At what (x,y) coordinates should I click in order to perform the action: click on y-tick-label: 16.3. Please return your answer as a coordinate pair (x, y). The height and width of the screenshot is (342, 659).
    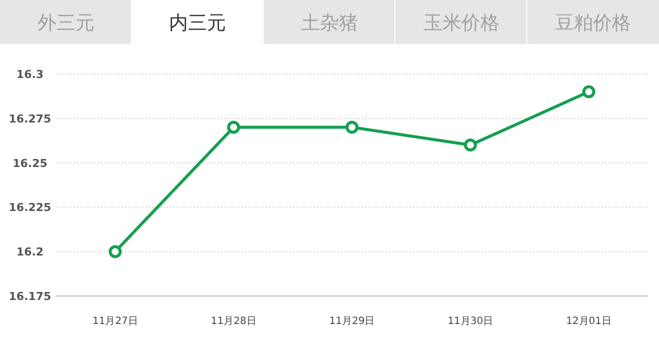
    Looking at the image, I should click on (30, 74).